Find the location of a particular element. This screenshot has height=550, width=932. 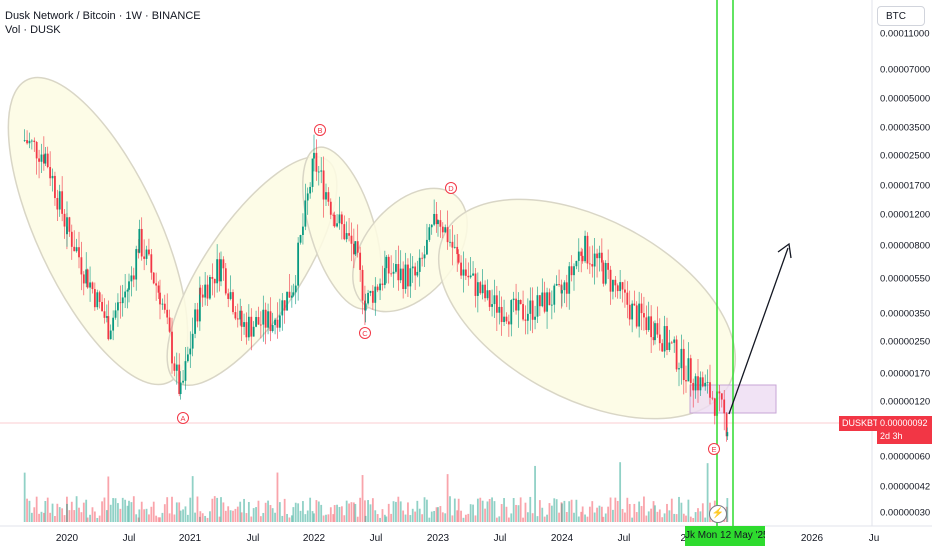

y-tick-label: 0.00011000 is located at coordinates (905, 34).